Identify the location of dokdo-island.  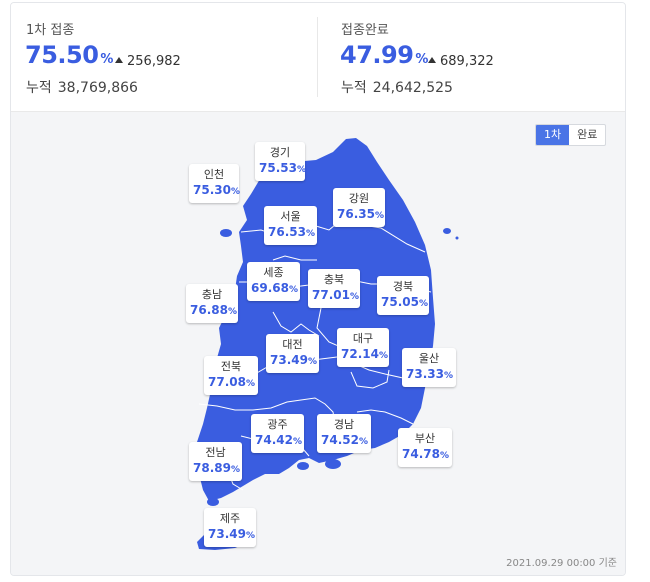
(457, 238).